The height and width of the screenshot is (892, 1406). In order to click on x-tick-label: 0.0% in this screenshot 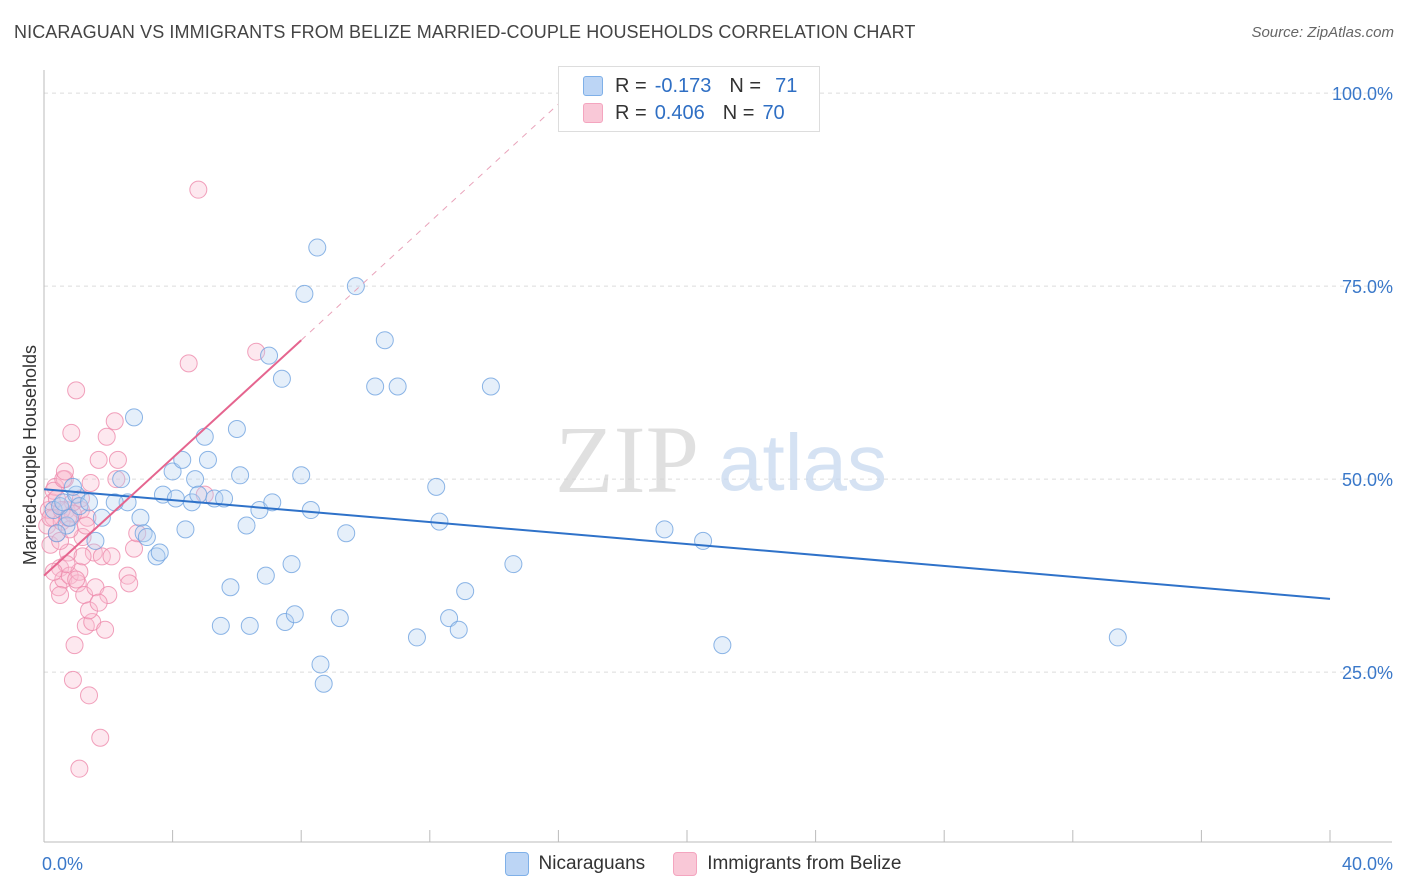, I will do `click(62, 864)`.